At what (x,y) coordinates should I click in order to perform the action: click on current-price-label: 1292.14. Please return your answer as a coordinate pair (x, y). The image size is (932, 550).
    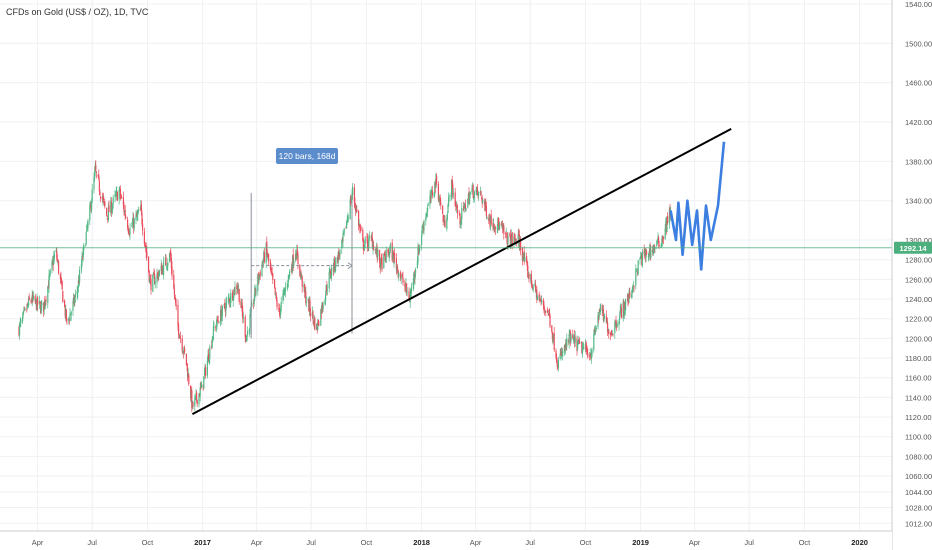
    Looking at the image, I should click on (913, 247).